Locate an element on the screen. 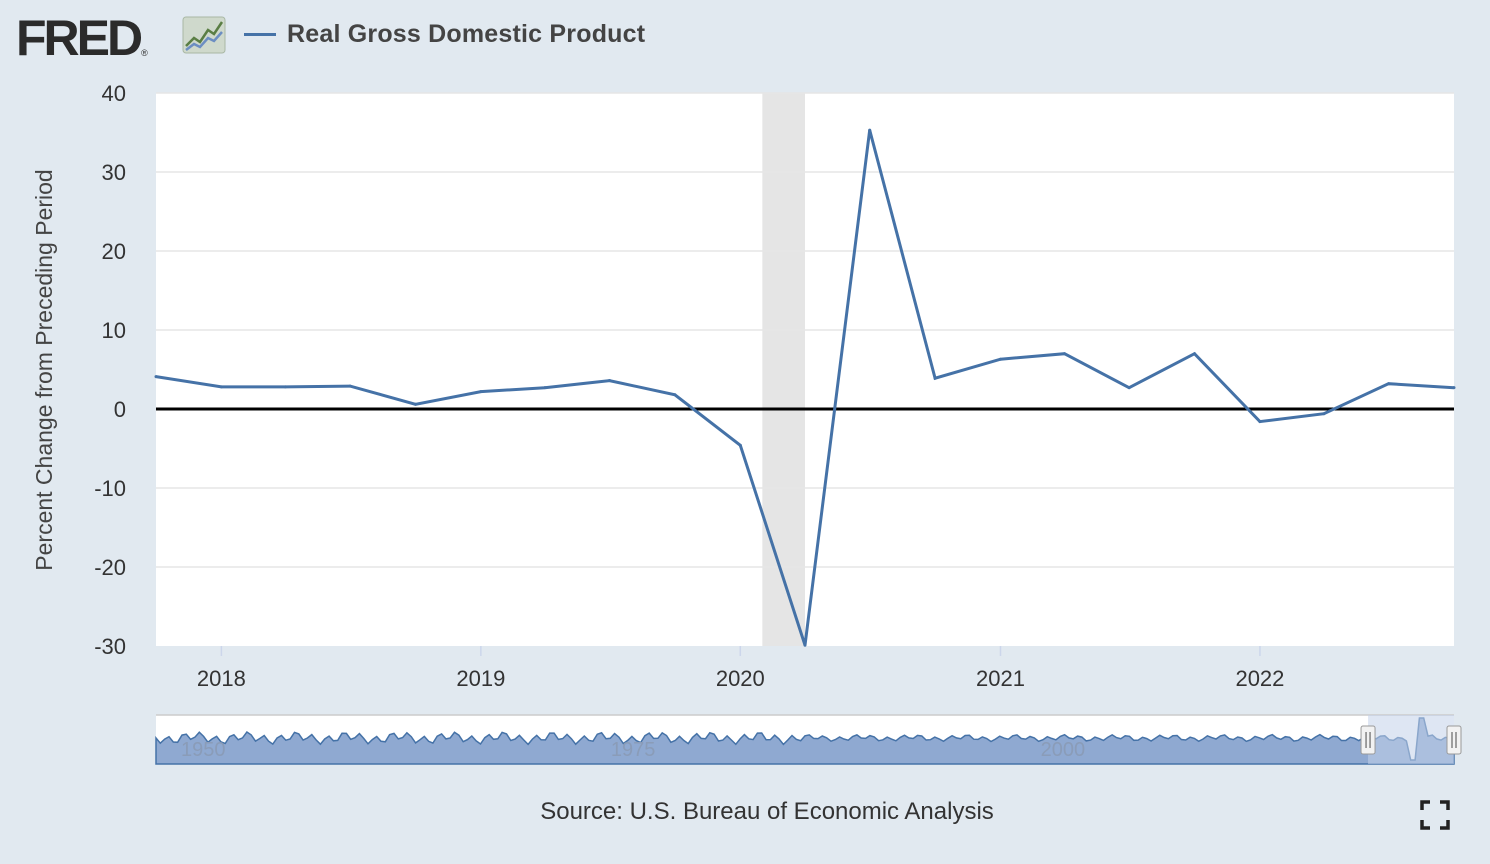  navigator-label: 2000 is located at coordinates (1063, 750).